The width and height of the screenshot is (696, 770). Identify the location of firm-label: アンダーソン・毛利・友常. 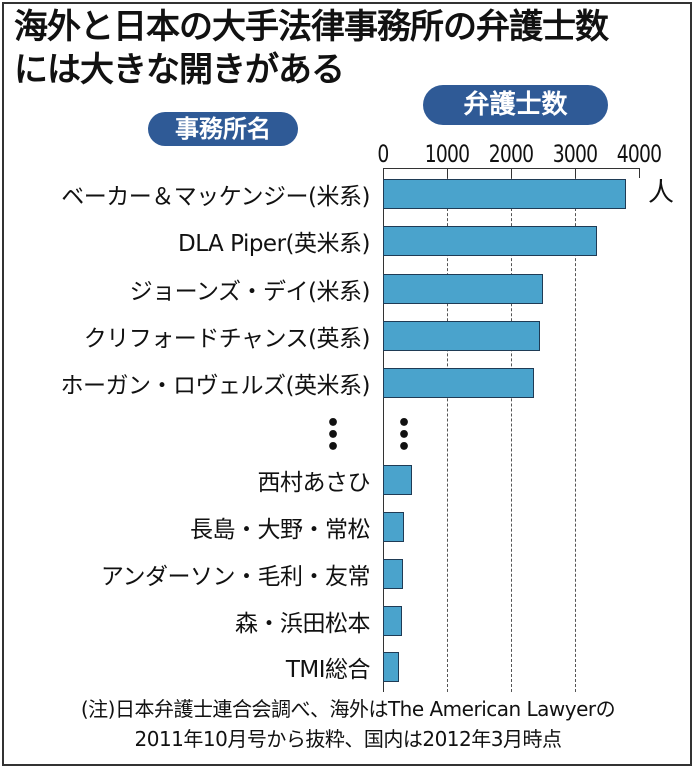
(235, 577).